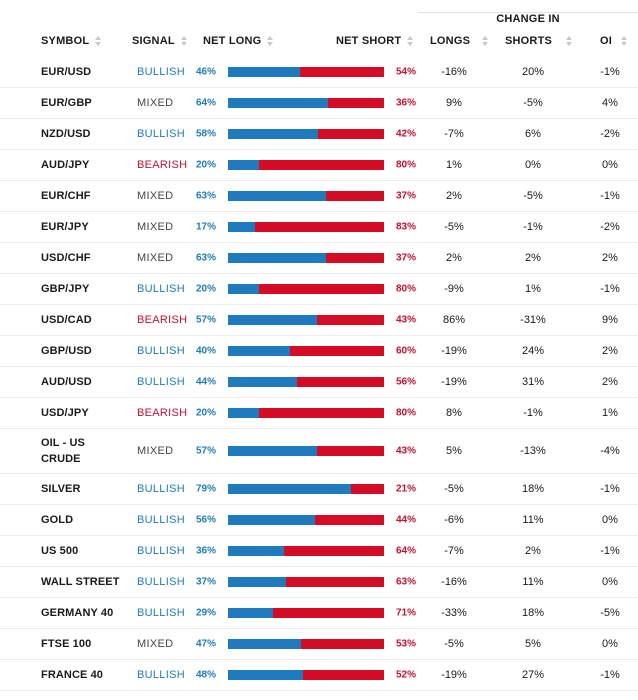  I want to click on change-oi-cell: 9%, so click(610, 320).